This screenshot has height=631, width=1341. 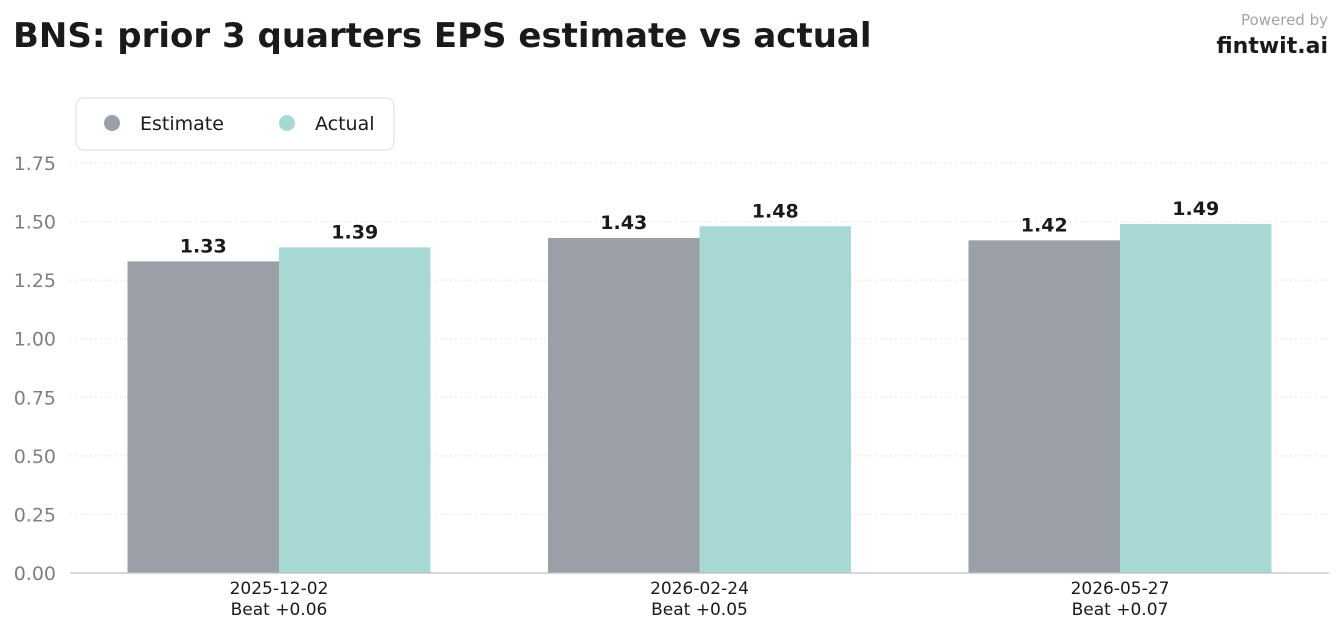 What do you see at coordinates (35, 340) in the screenshot?
I see `y-tick-label: 1.00` at bounding box center [35, 340].